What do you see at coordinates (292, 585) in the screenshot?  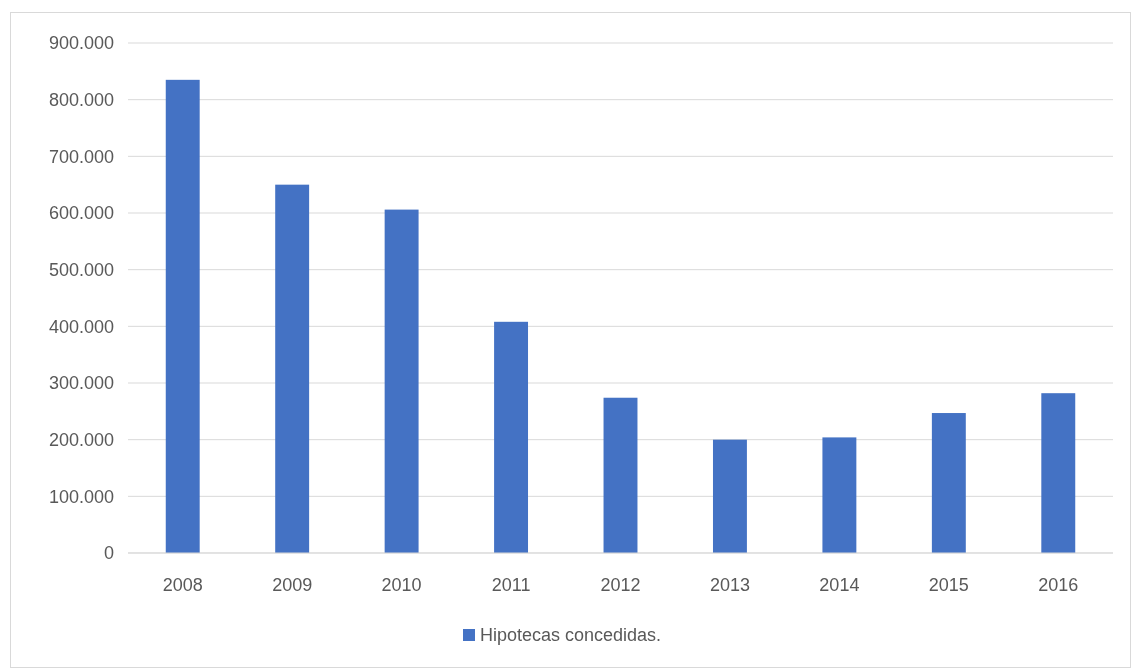 I see `x-tick-label: 2009` at bounding box center [292, 585].